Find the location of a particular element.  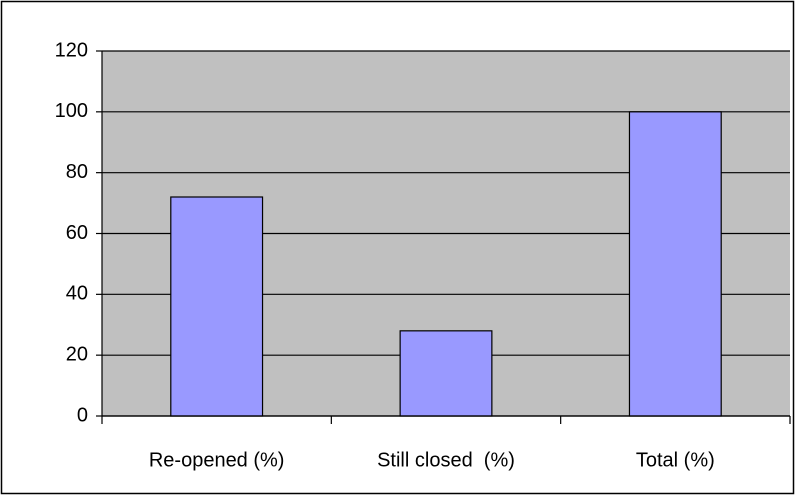

y-tick-label: 40 is located at coordinates (77, 294).